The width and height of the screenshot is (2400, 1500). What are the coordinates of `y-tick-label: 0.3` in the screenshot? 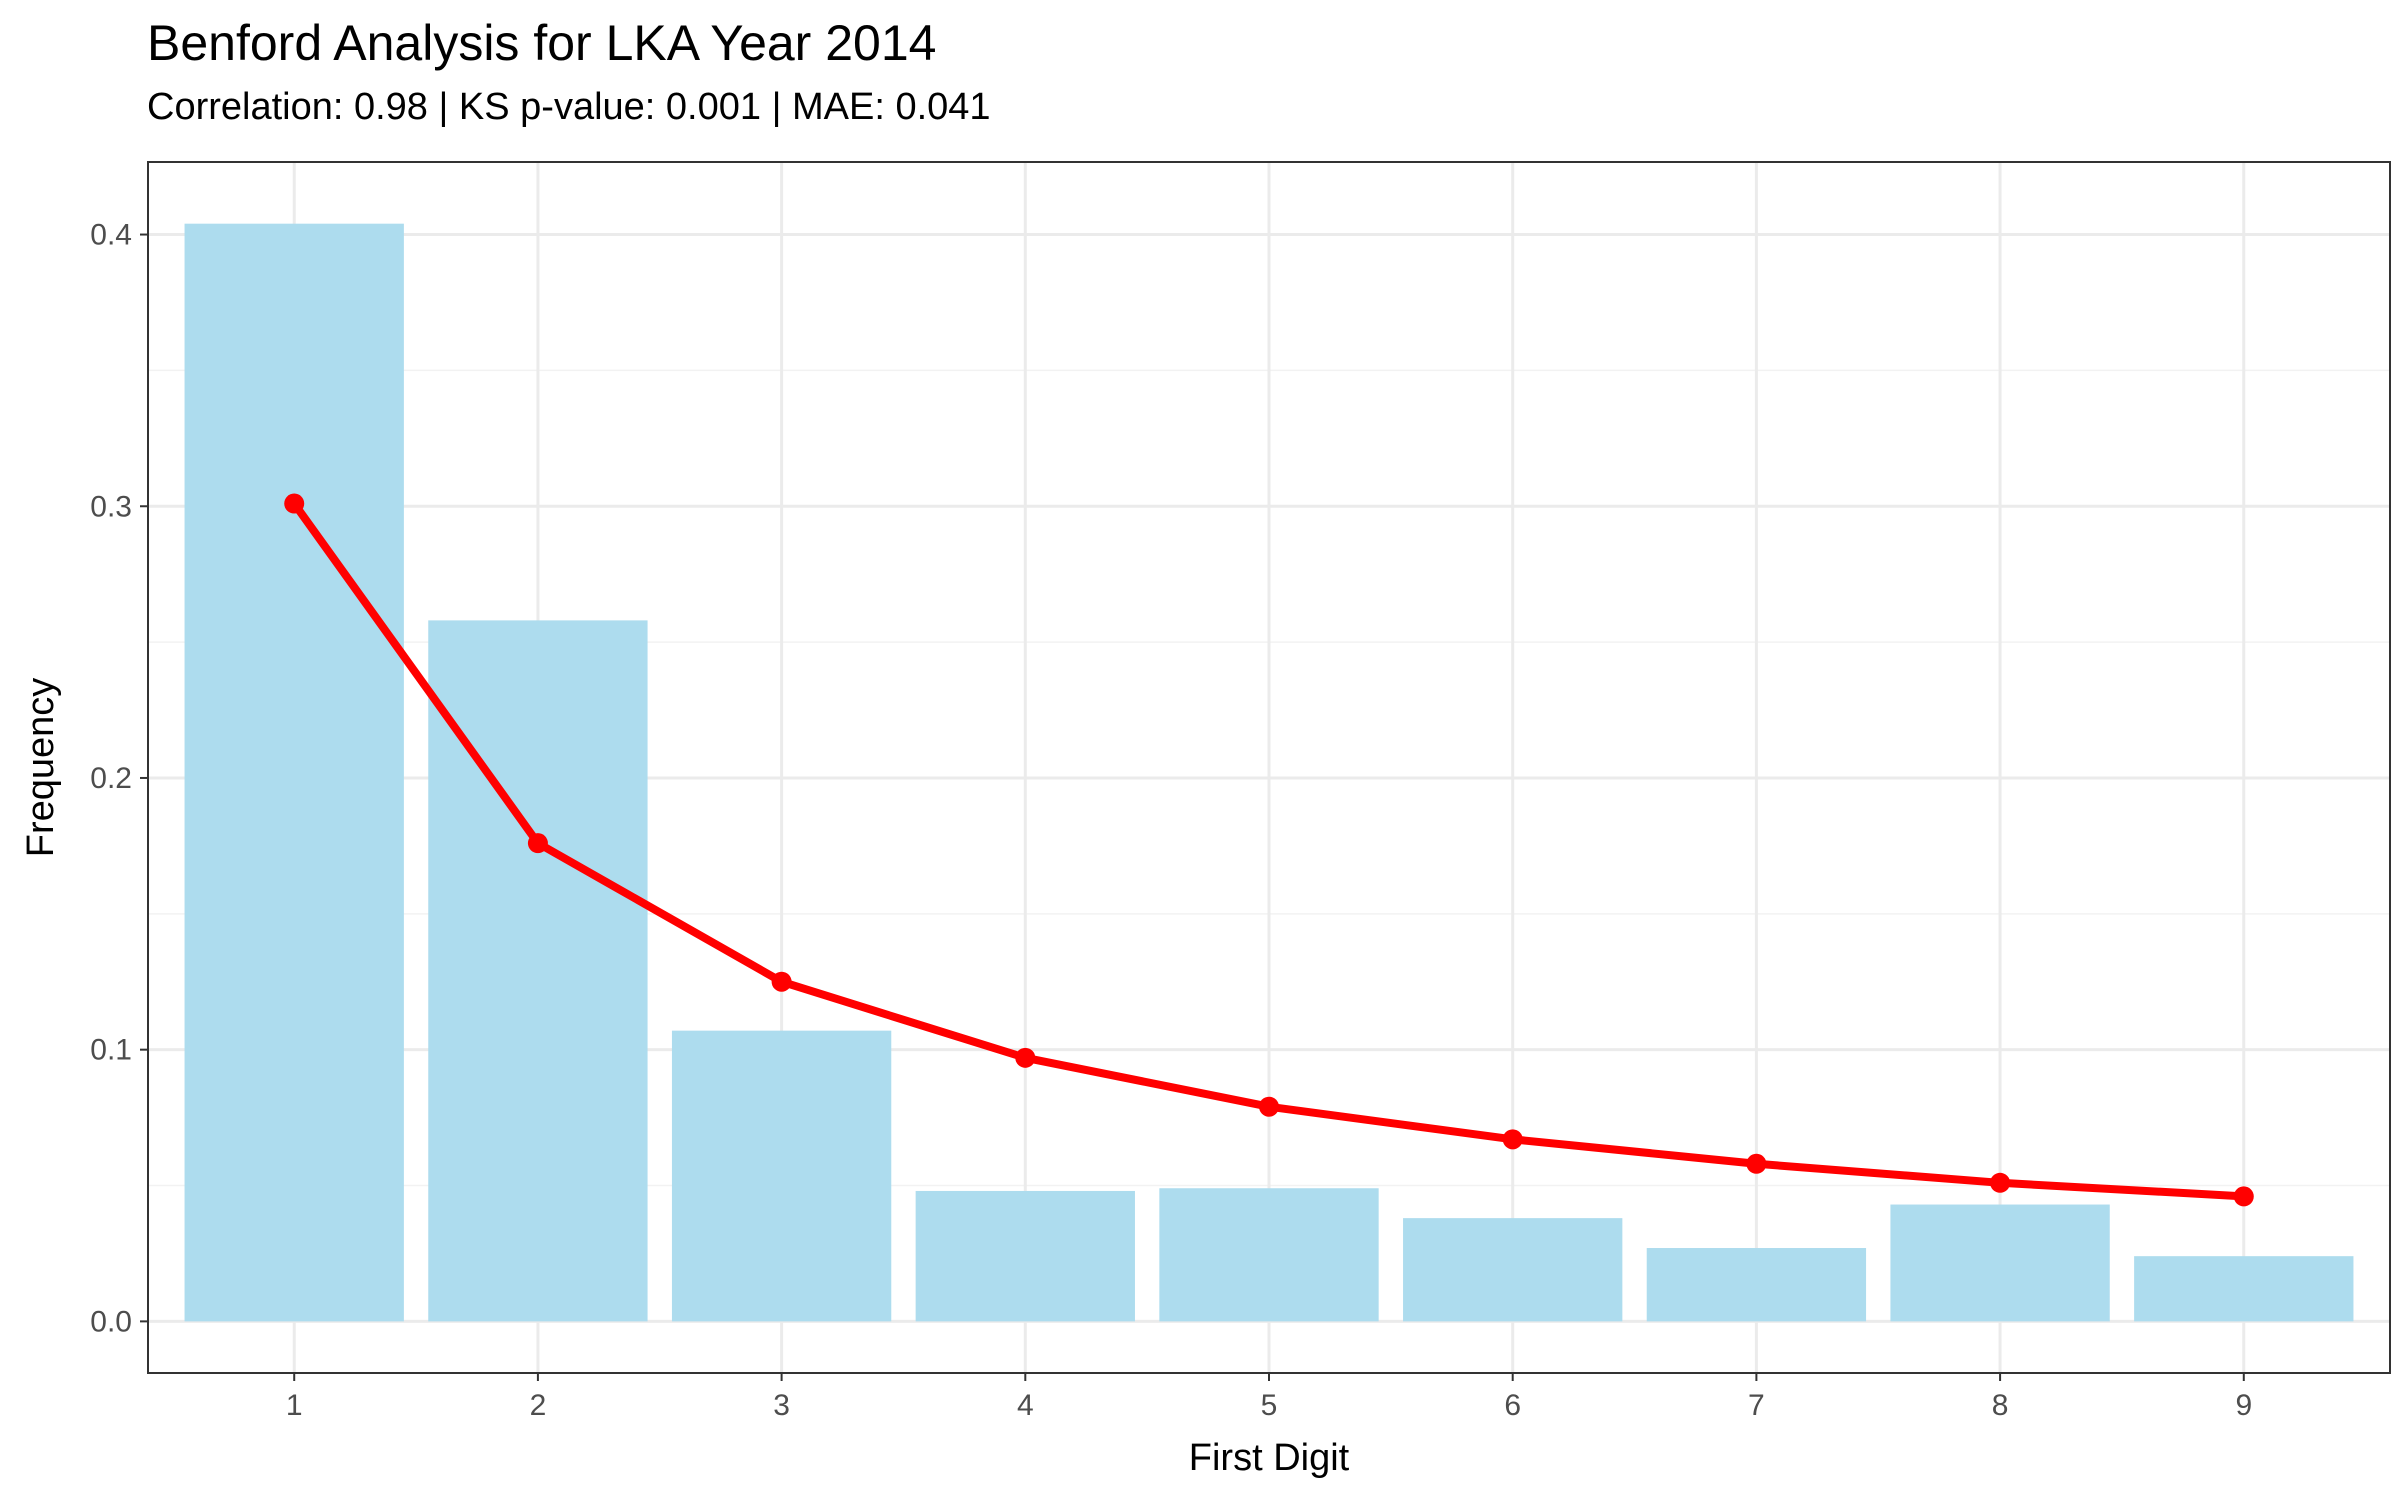 It's located at (111, 506).